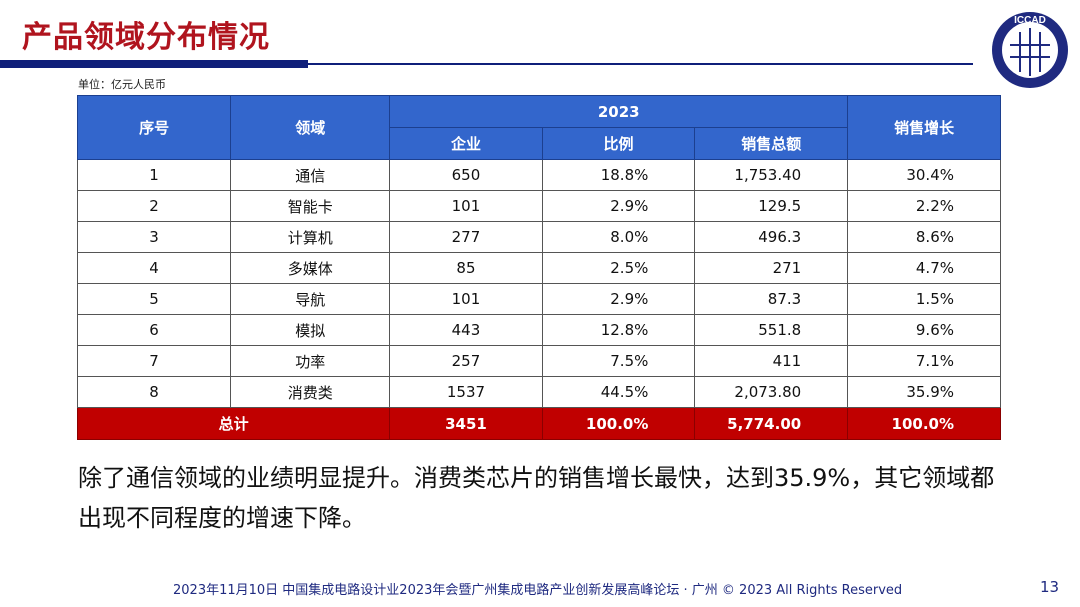 The width and height of the screenshot is (1080, 607). What do you see at coordinates (771, 330) in the screenshot?
I see `cell-sales: 551.8` at bounding box center [771, 330].